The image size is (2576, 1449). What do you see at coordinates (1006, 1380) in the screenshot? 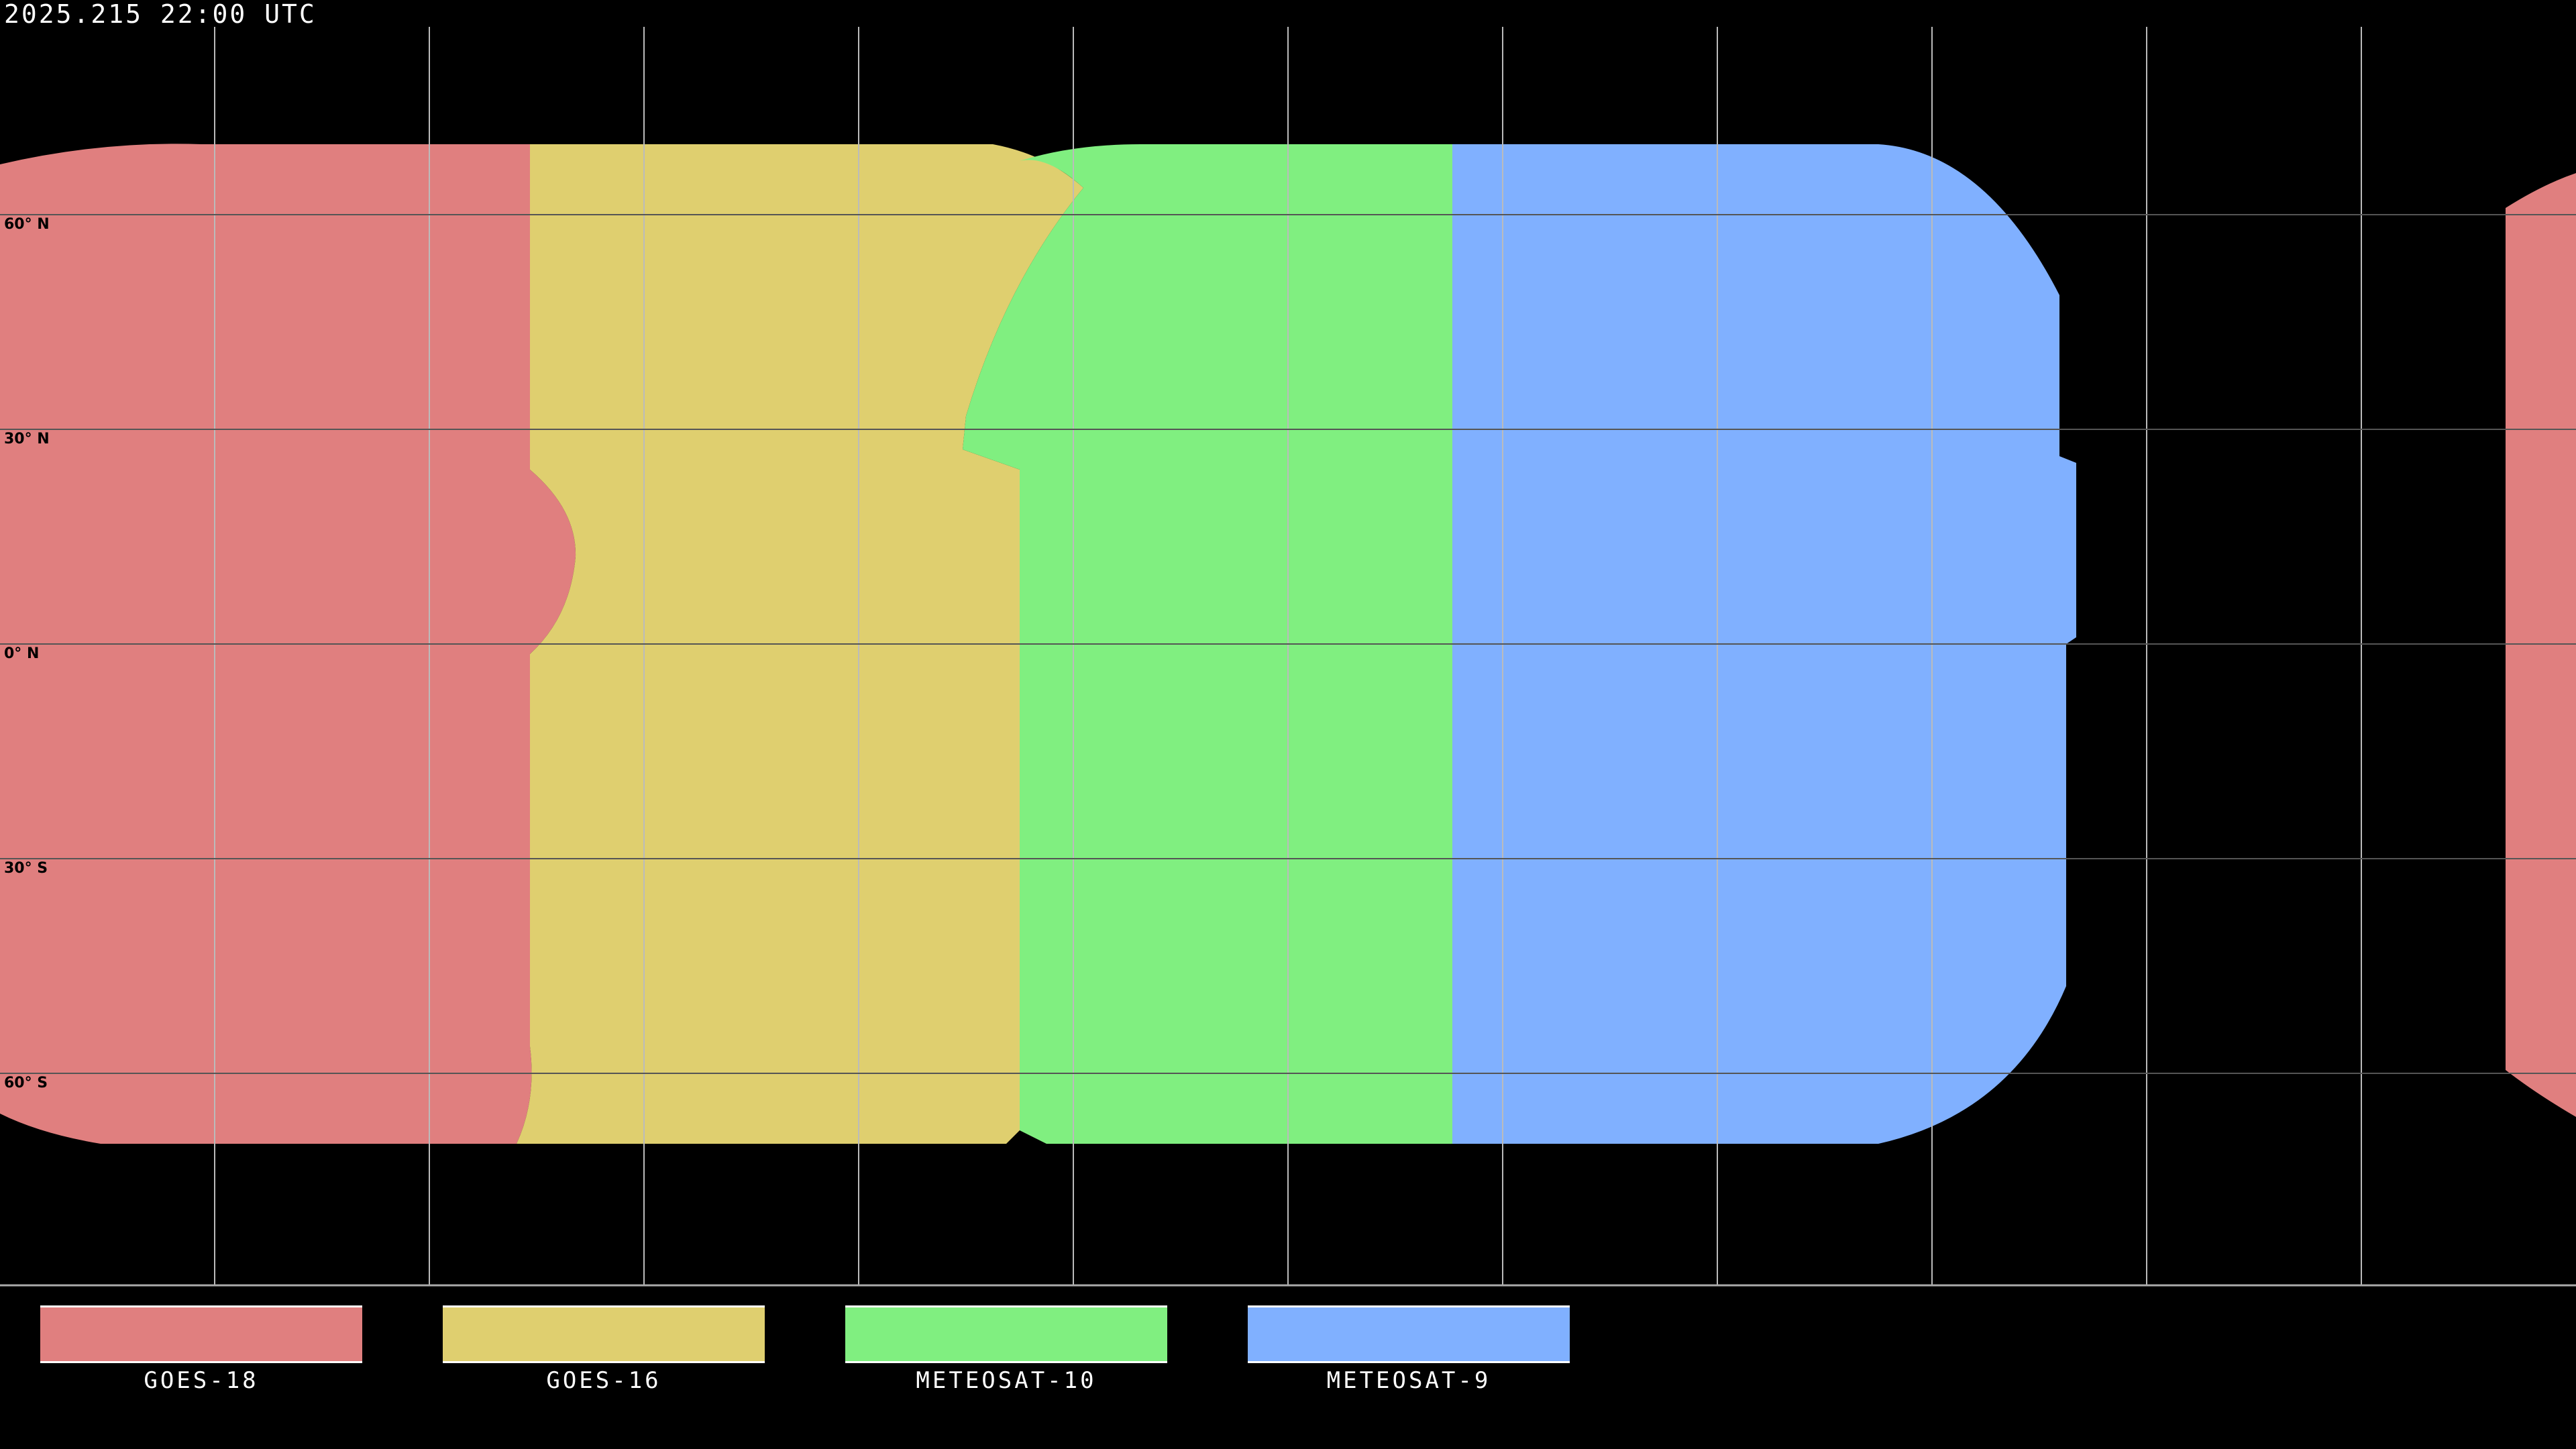
I see `legend-label: METEOSAT-10` at bounding box center [1006, 1380].